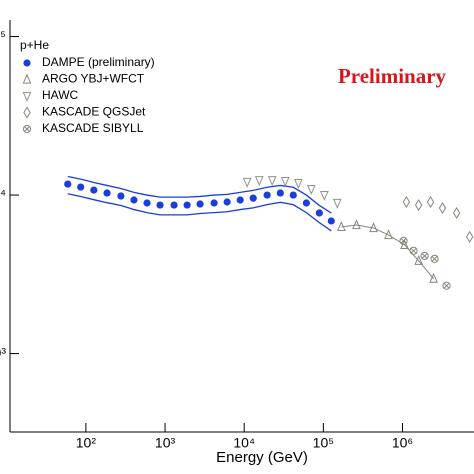  I want to click on legend-label: KASCADE SIBYLL, so click(93, 128).